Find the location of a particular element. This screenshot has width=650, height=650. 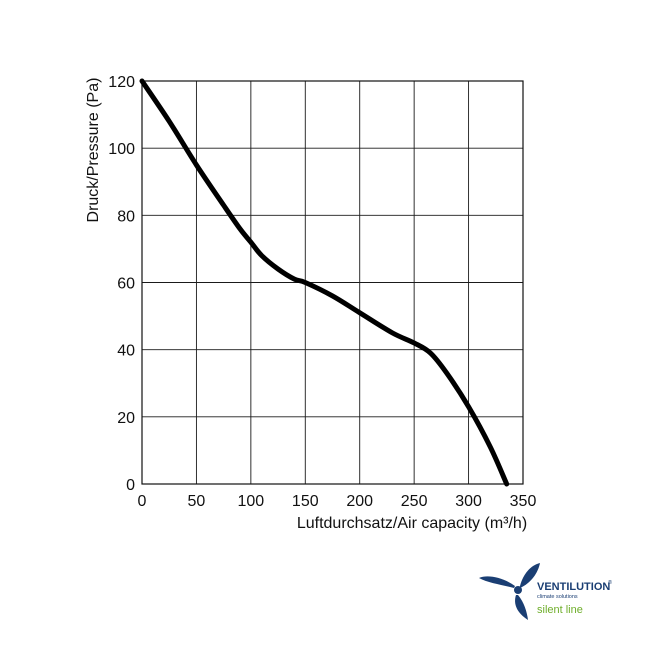

y-tick-labels: 0 20 40 60 80 100 120 is located at coordinates (121, 284).